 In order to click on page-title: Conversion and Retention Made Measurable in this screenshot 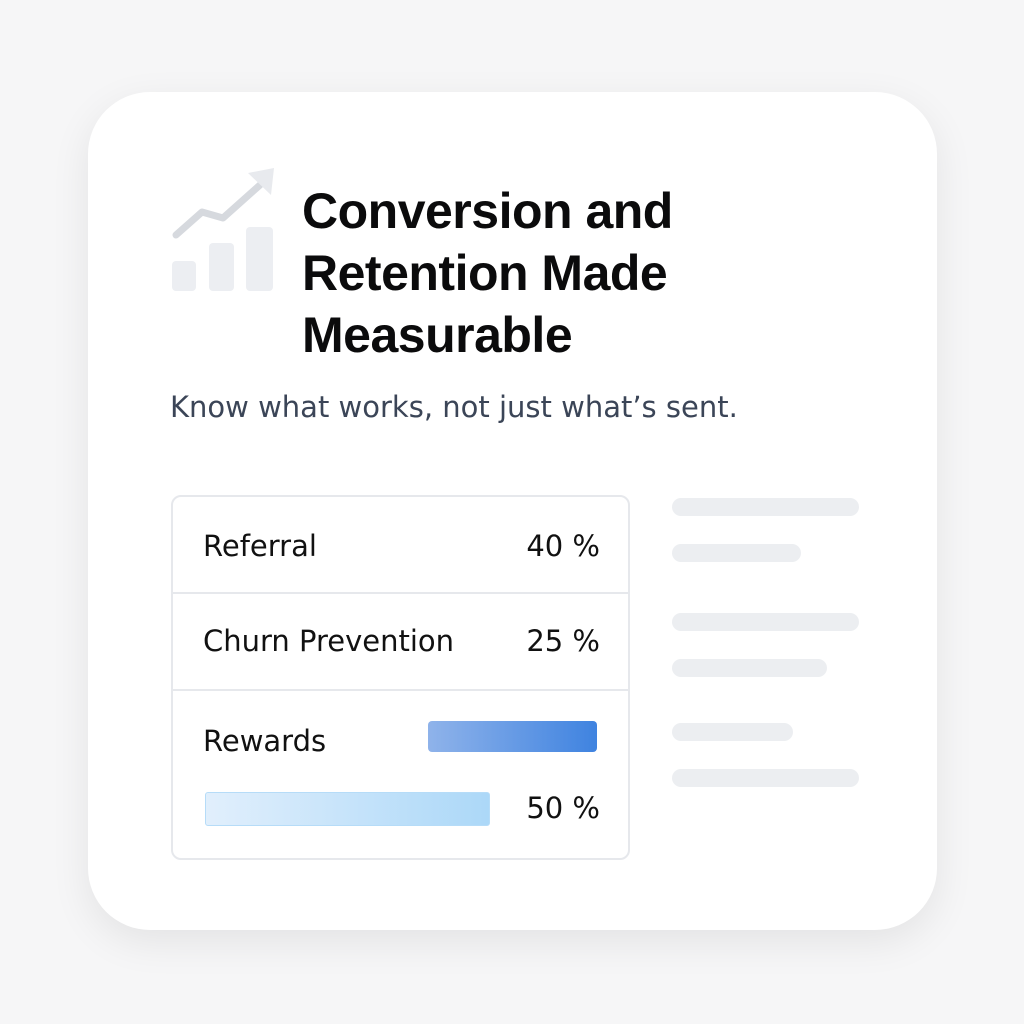, I will do `click(487, 273)`.